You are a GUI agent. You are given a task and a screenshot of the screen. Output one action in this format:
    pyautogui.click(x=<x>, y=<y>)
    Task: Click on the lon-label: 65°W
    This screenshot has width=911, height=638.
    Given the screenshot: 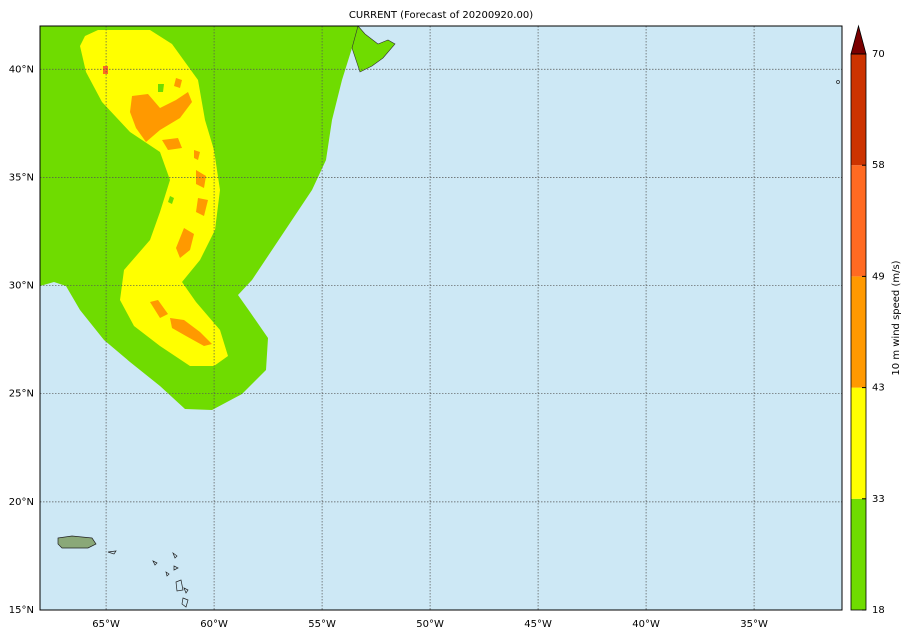 What is the action you would take?
    pyautogui.click(x=106, y=624)
    